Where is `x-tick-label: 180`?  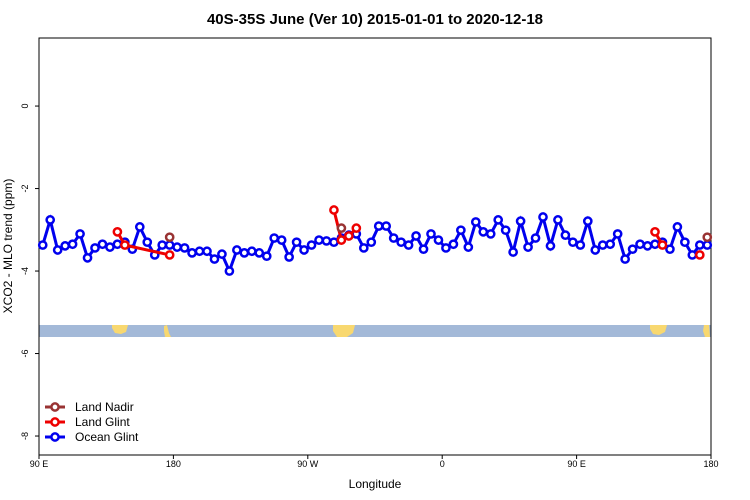 x-tick-label: 180 is located at coordinates (173, 464).